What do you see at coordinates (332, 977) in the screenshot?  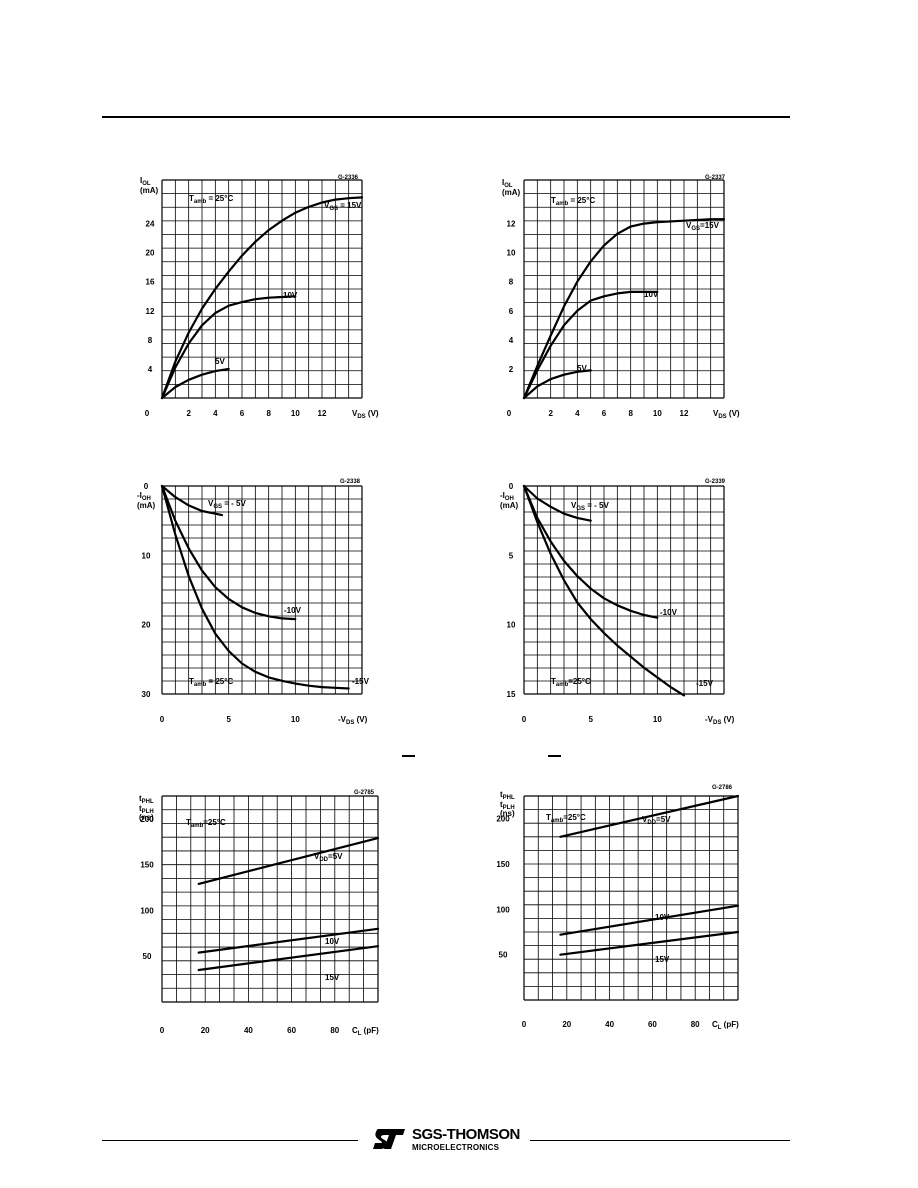 I see `series-label: 15V` at bounding box center [332, 977].